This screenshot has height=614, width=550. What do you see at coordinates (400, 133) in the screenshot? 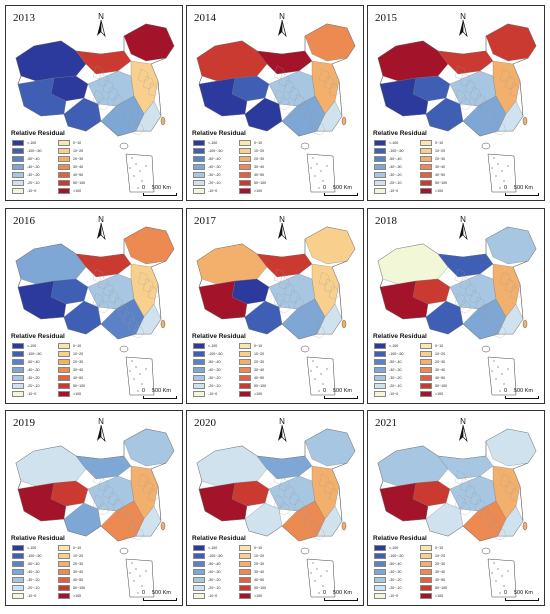
I see `legend-title: Relative Residual` at bounding box center [400, 133].